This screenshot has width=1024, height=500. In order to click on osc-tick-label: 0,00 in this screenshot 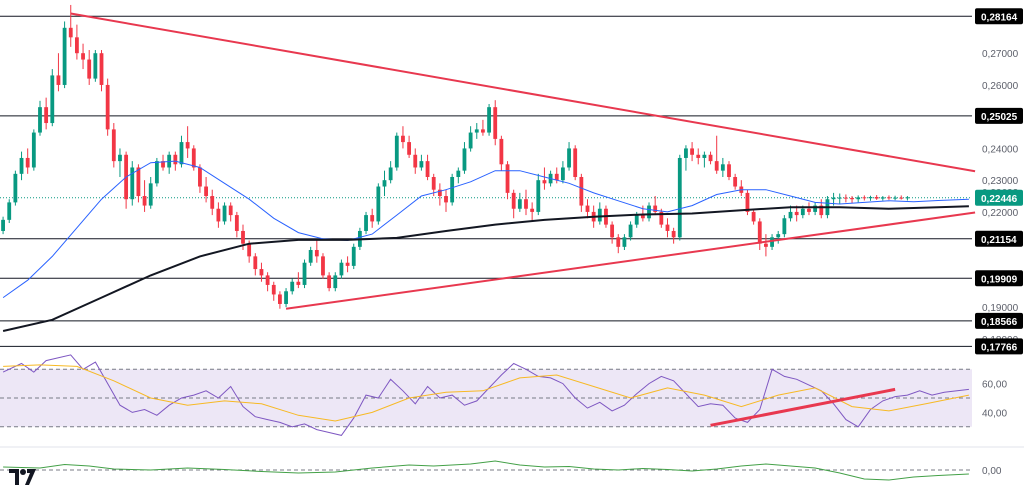, I will do `click(992, 471)`.